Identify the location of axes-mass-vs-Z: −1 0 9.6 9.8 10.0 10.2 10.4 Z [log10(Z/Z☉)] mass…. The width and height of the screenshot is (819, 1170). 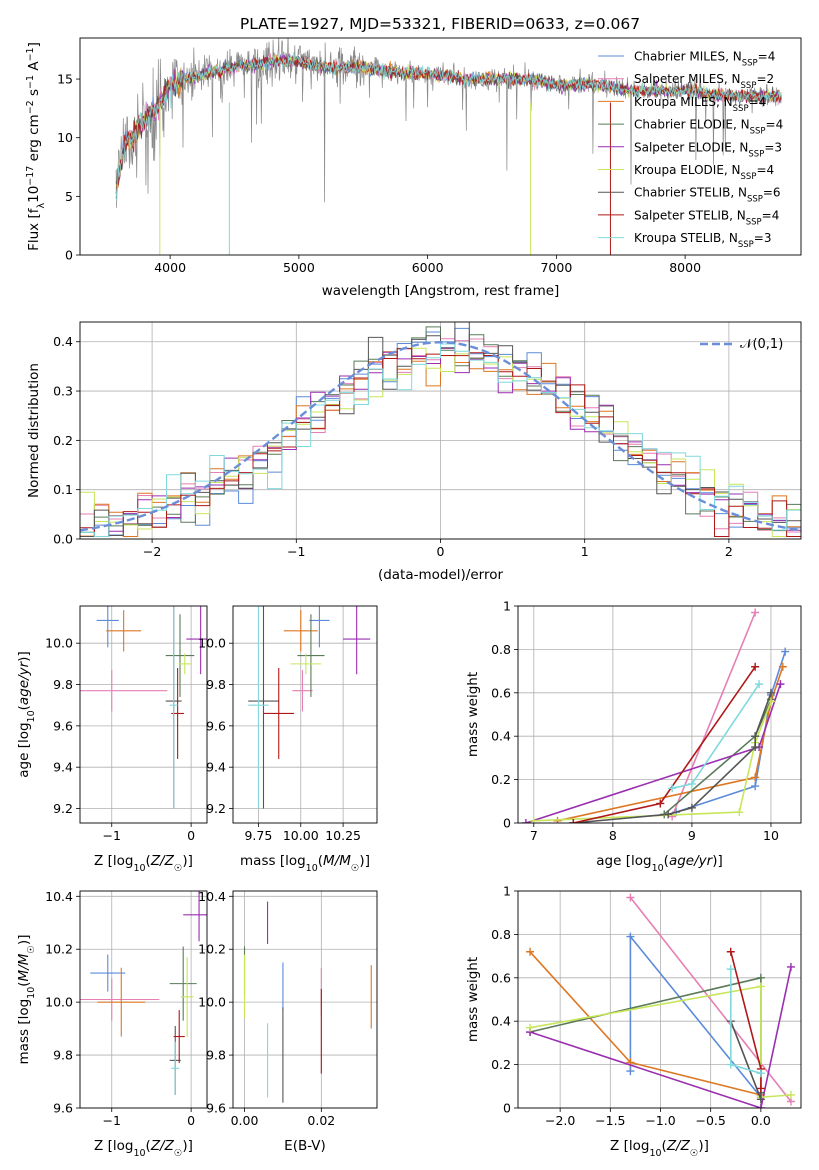
(112, 1024).